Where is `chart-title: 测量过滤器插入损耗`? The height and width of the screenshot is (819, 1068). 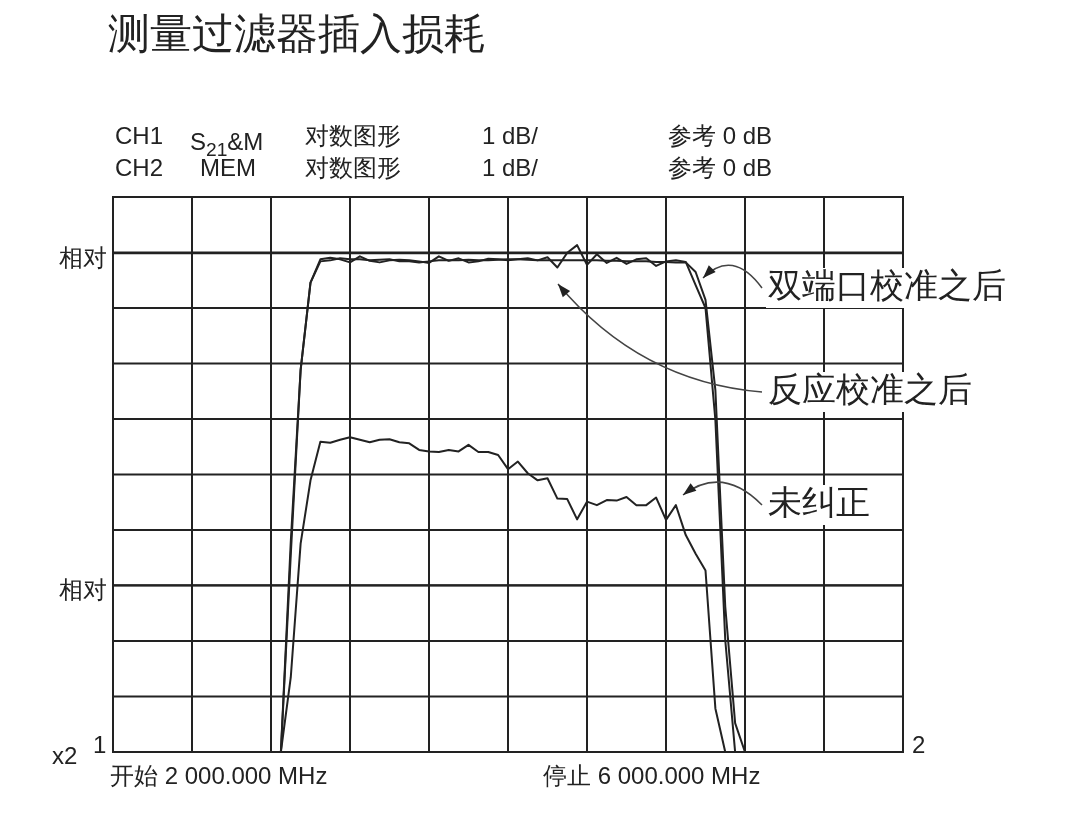
chart-title: 测量过滤器插入损耗 is located at coordinates (297, 34).